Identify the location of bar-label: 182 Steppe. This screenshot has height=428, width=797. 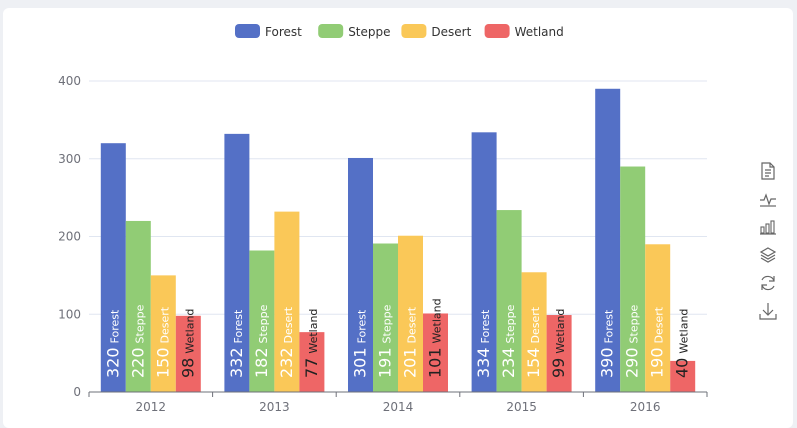
(261, 341).